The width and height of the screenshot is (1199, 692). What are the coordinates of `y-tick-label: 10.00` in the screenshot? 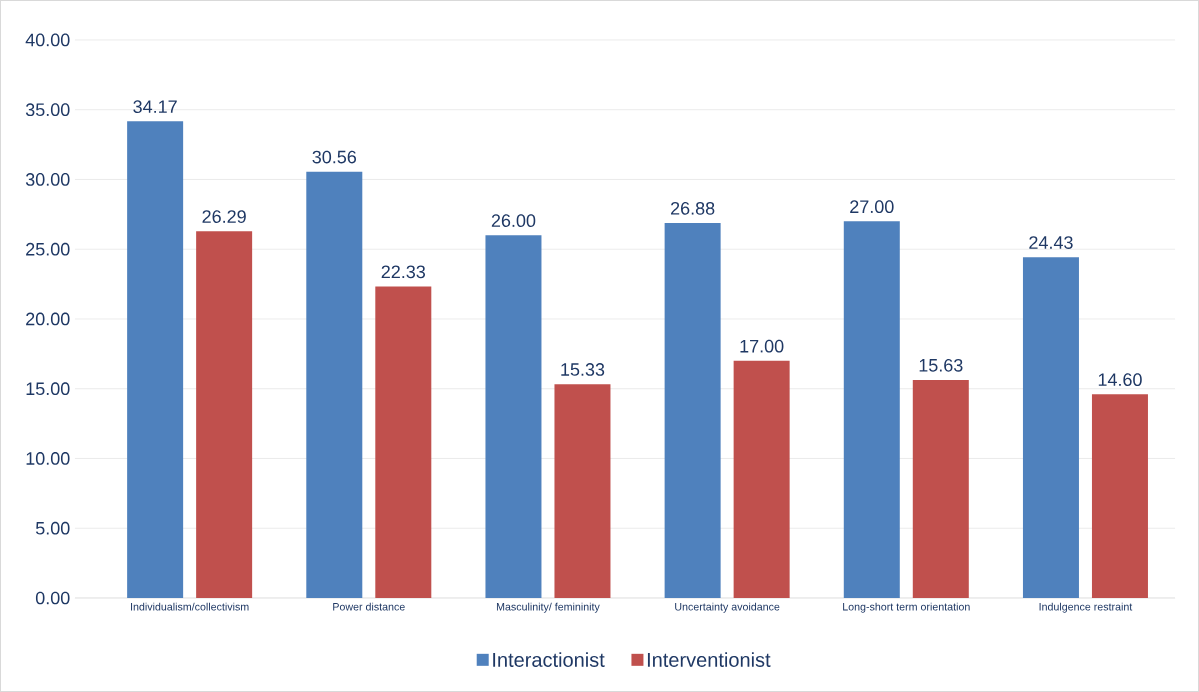 It's located at (48, 458).